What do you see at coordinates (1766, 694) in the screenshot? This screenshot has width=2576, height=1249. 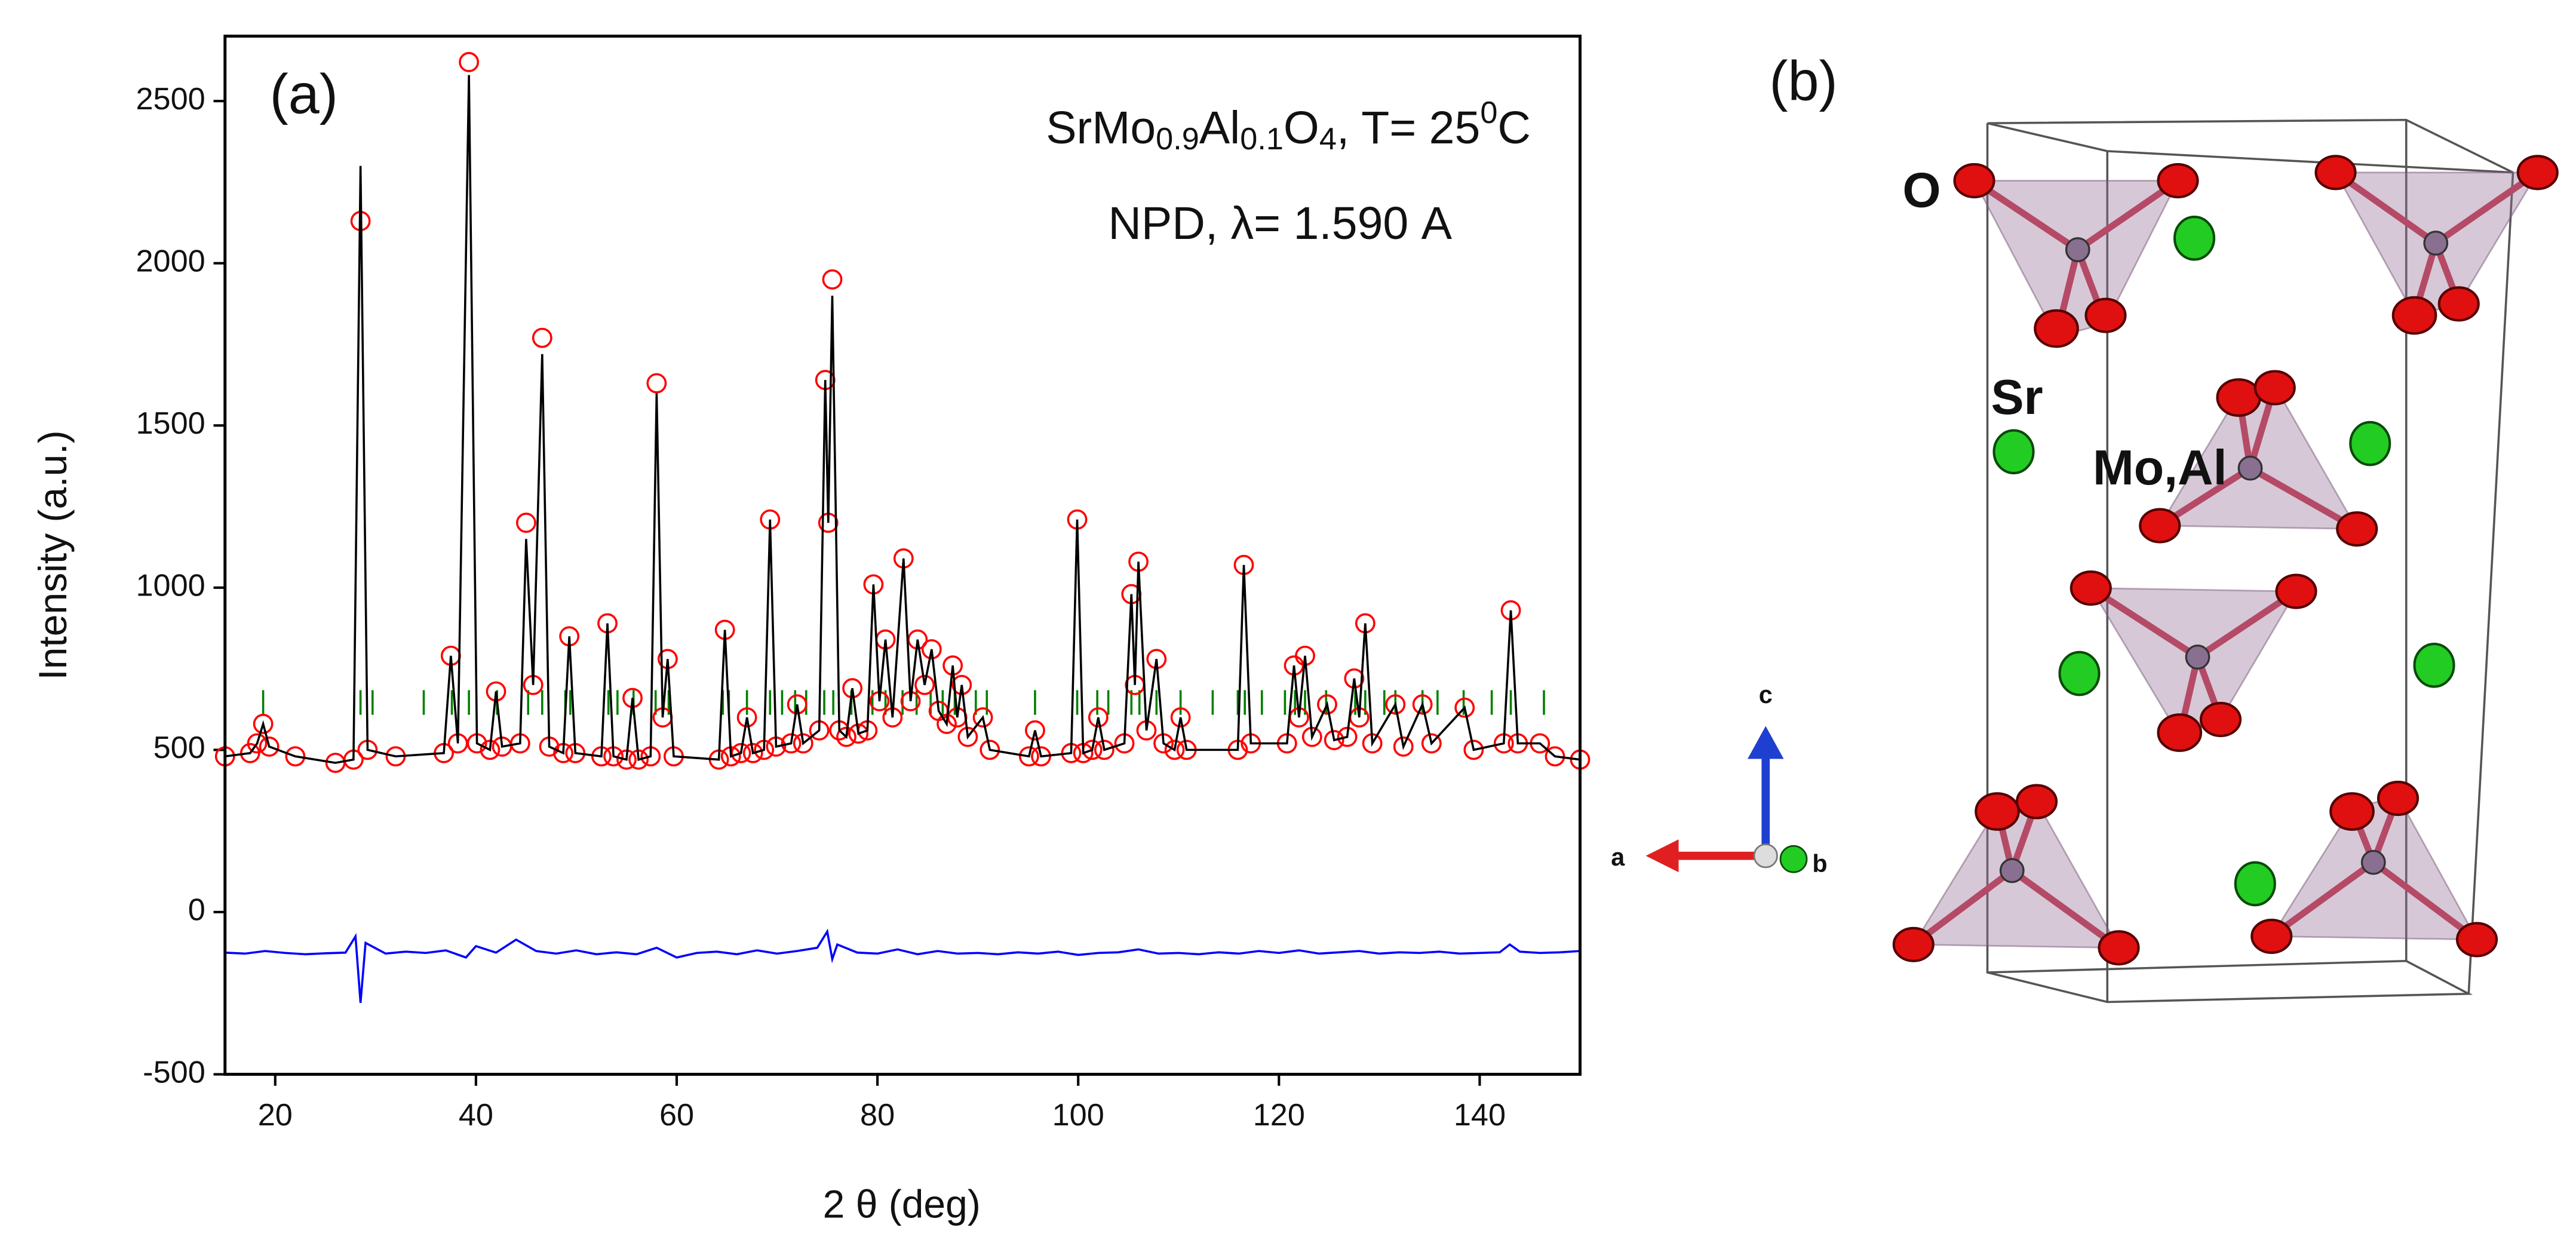 I see `axis-label: c` at bounding box center [1766, 694].